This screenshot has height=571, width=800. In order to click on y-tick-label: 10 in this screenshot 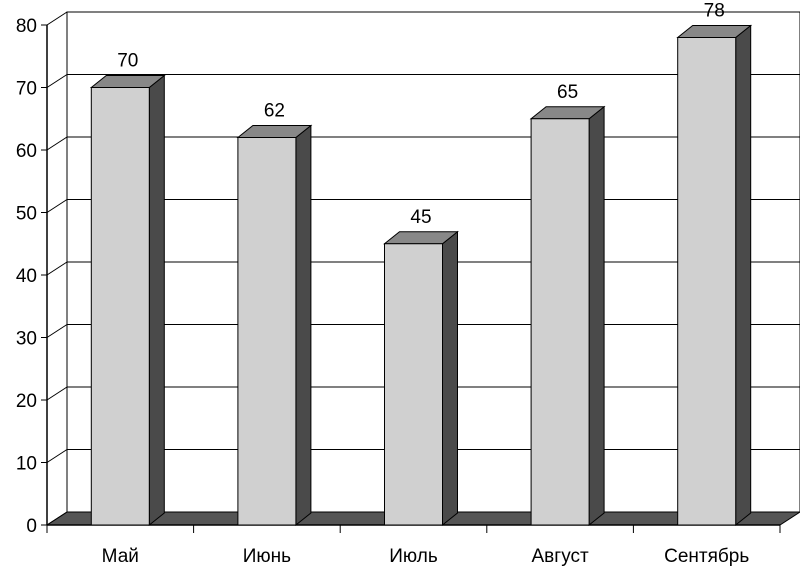, I will do `click(26, 464)`.